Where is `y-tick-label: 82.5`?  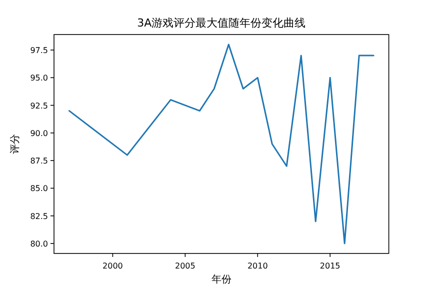
y-tick-label: 82.5 is located at coordinates (39, 216).